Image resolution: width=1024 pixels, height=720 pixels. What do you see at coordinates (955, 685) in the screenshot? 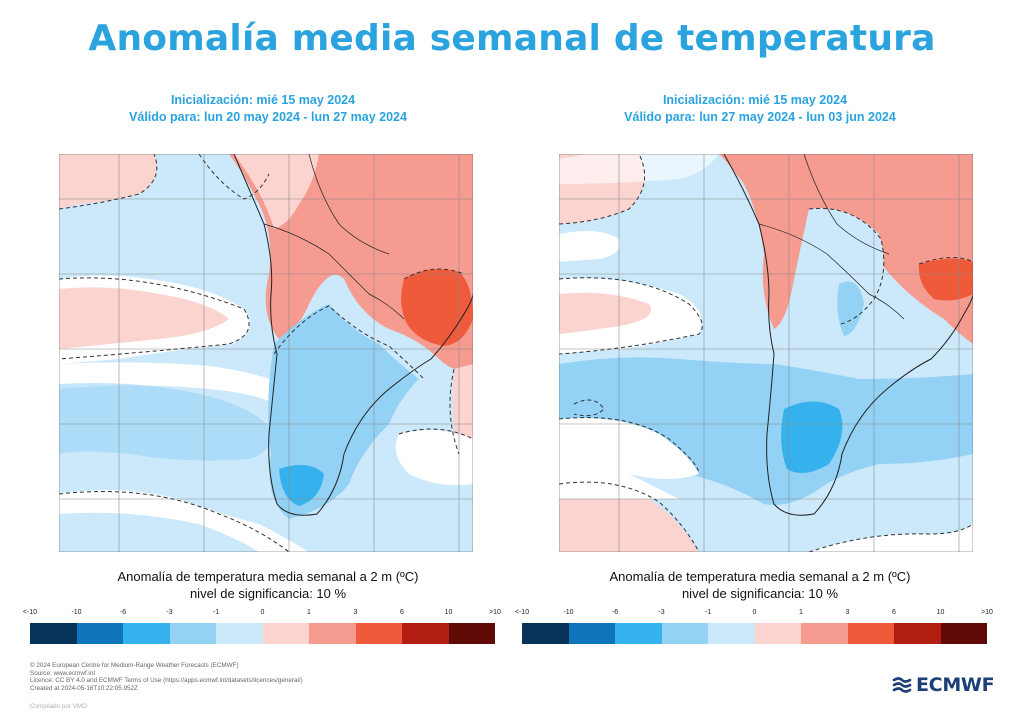
I see `logo-text: ECMWF` at bounding box center [955, 685].